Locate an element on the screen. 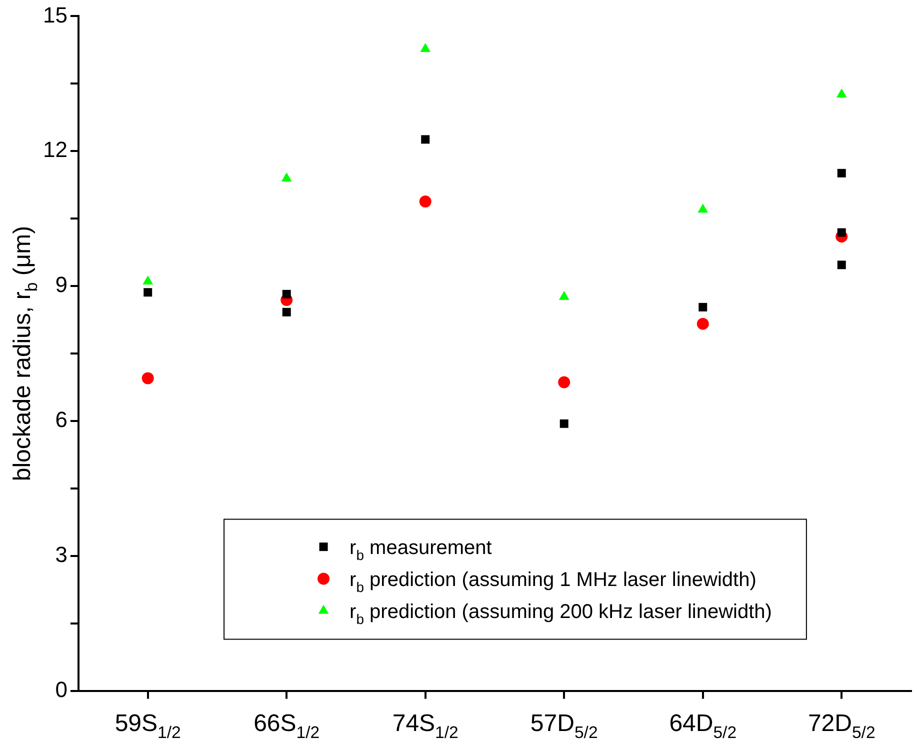 This screenshot has width=917, height=751. y-tick-label: 9 is located at coordinates (61, 285).